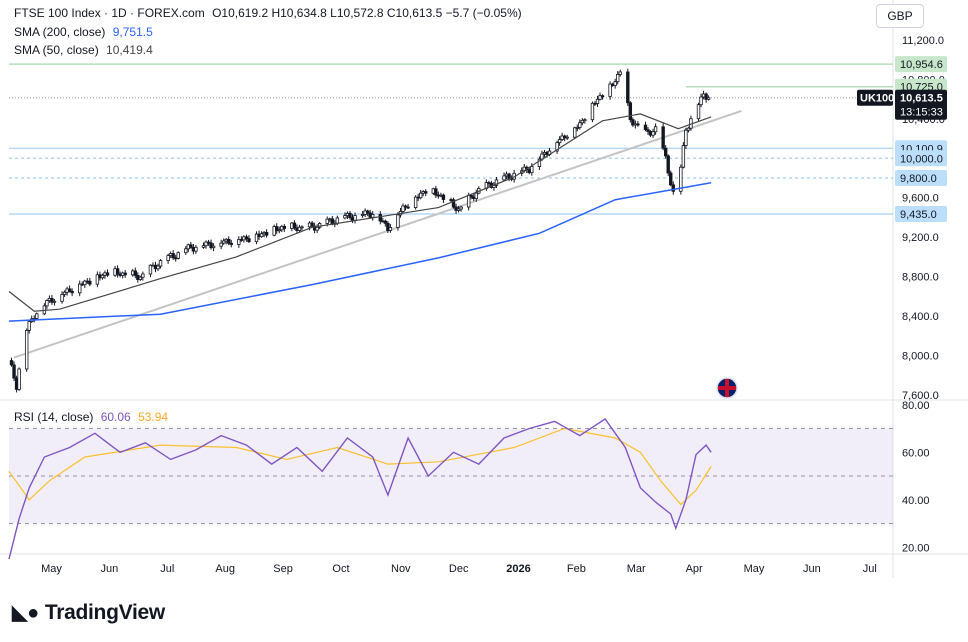 The image size is (968, 642). I want to click on rsi-axis-tick: 40.00, so click(916, 501).